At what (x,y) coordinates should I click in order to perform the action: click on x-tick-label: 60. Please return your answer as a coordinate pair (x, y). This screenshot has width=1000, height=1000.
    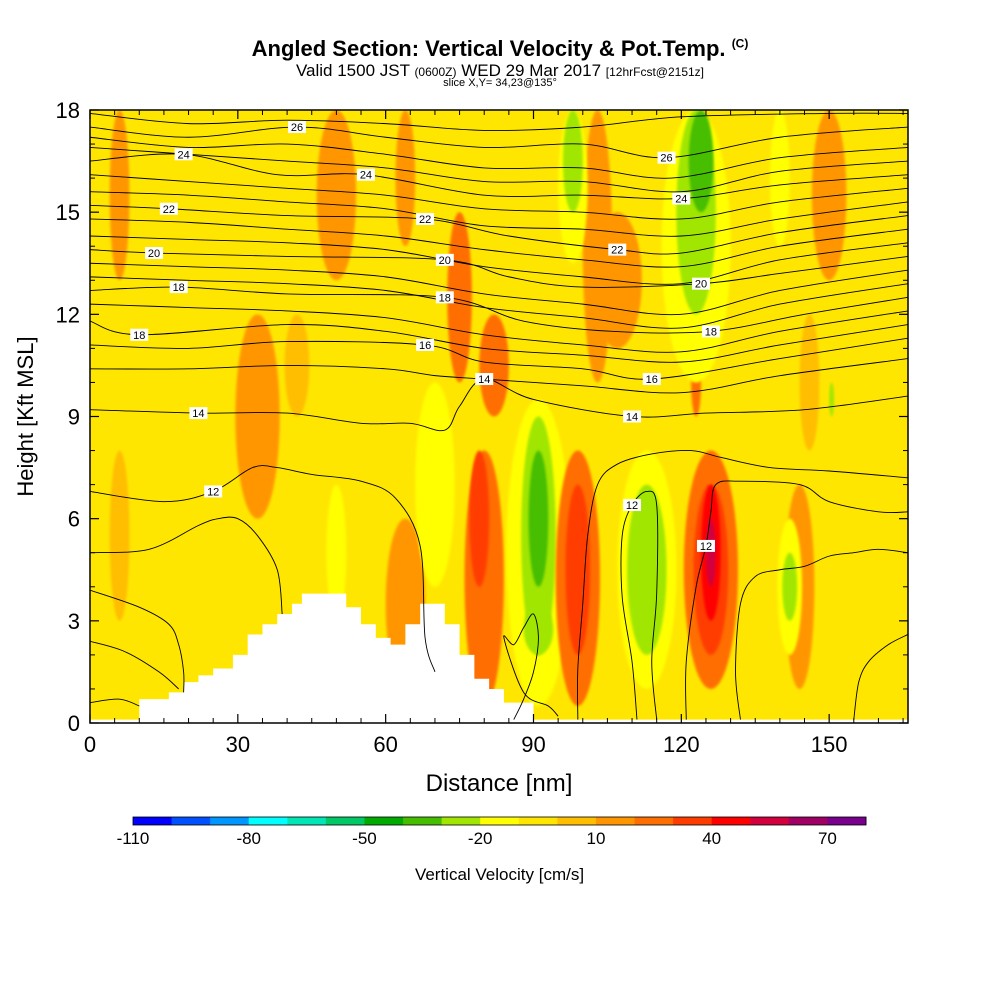
    Looking at the image, I should click on (385, 744).